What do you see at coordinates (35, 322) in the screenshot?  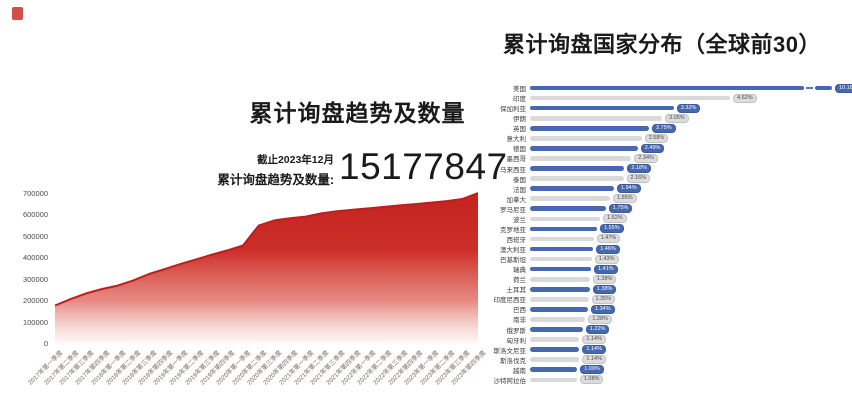 I see `y-tick-label: 100000` at bounding box center [35, 322].